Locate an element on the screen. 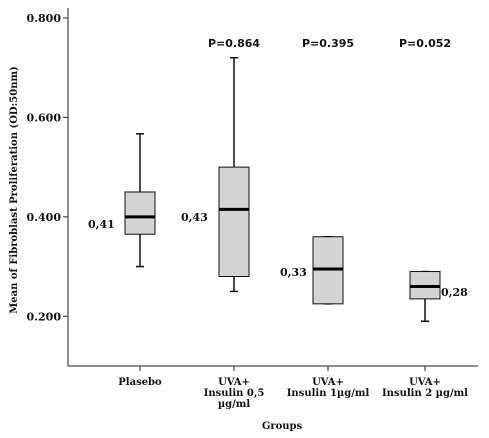 Image resolution: width=489 pixels, height=438 pixels. mean-label: 0,41 is located at coordinates (101, 224).